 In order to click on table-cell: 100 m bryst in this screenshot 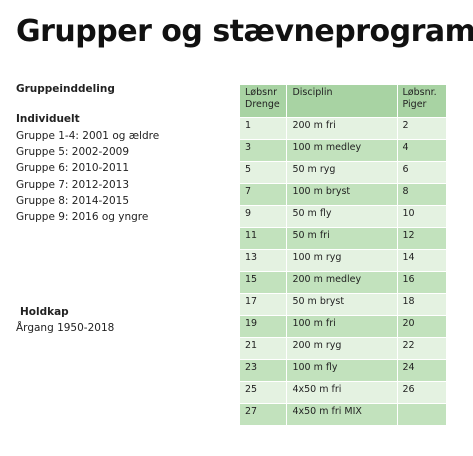, I will do `click(342, 194)`.